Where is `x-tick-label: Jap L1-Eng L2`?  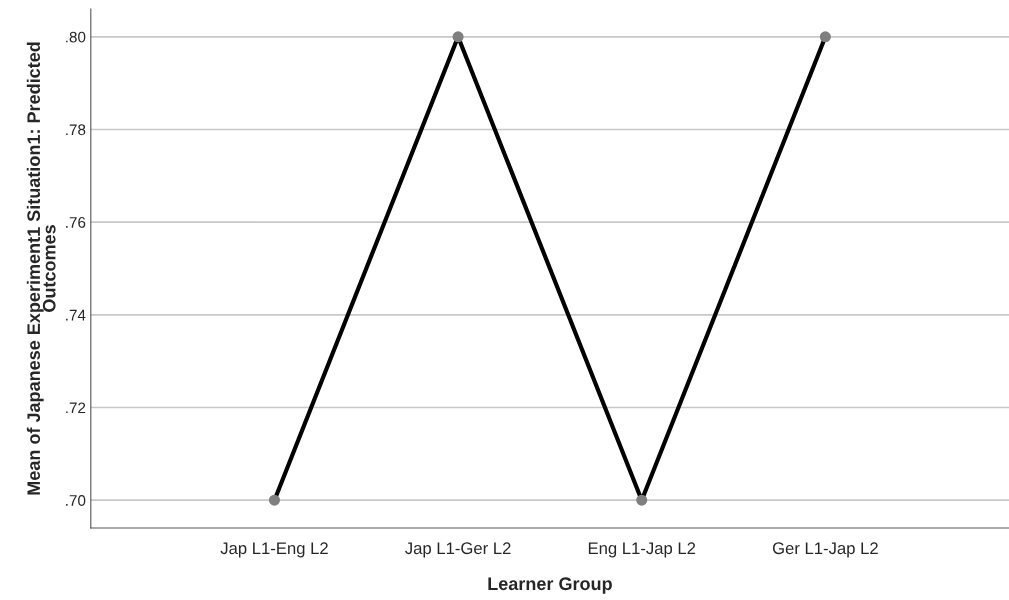
x-tick-label: Jap L1-Eng L2 is located at coordinates (274, 550).